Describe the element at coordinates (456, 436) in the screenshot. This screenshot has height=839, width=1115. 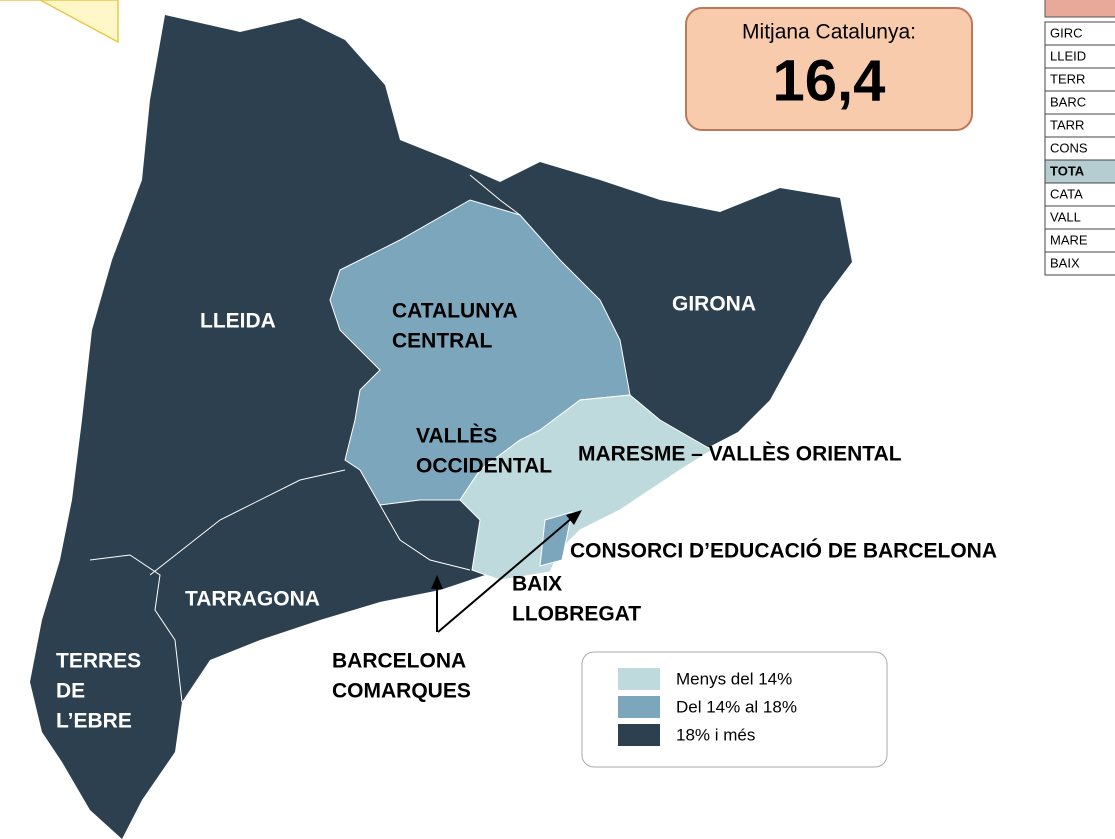
I see `region-label: VALLÈS` at that location.